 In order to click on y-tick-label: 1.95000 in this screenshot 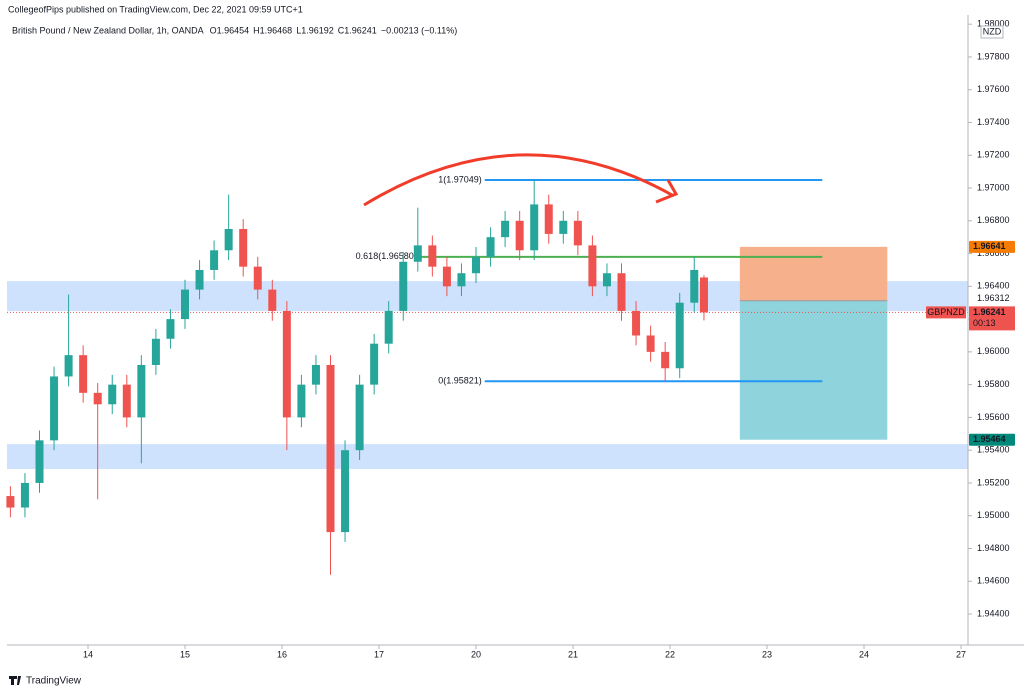, I will do `click(993, 515)`.